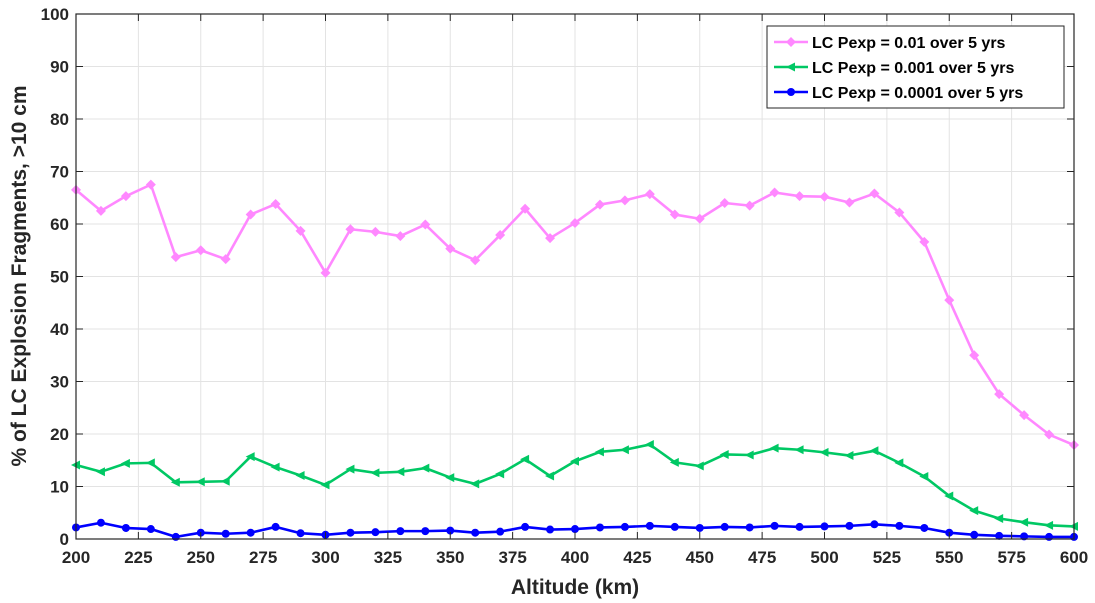  Describe the element at coordinates (762, 557) in the screenshot. I see `x-tick-label: 475` at that location.